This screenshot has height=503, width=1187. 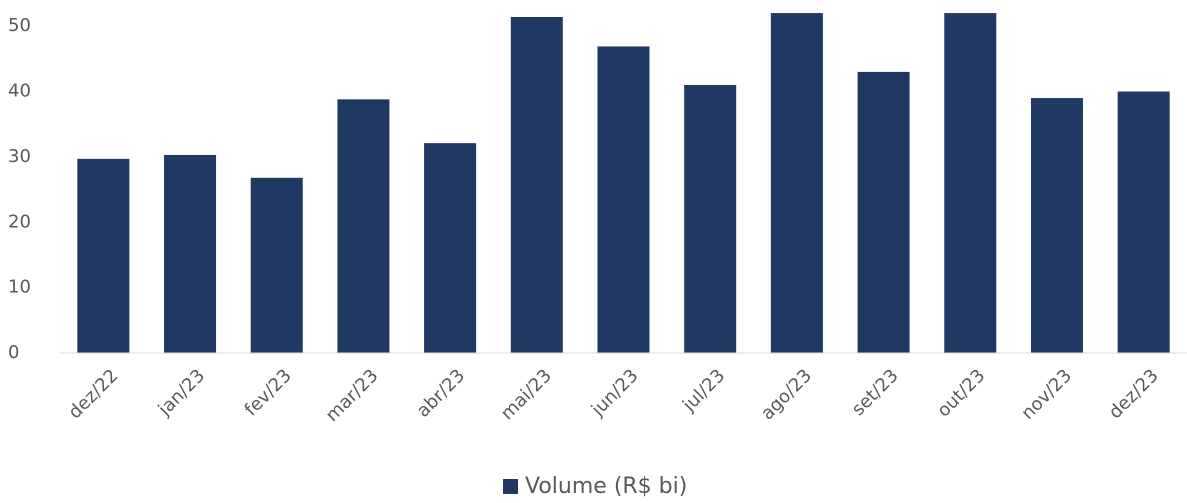 What do you see at coordinates (19, 287) in the screenshot?
I see `y-tick-label: 10` at bounding box center [19, 287].